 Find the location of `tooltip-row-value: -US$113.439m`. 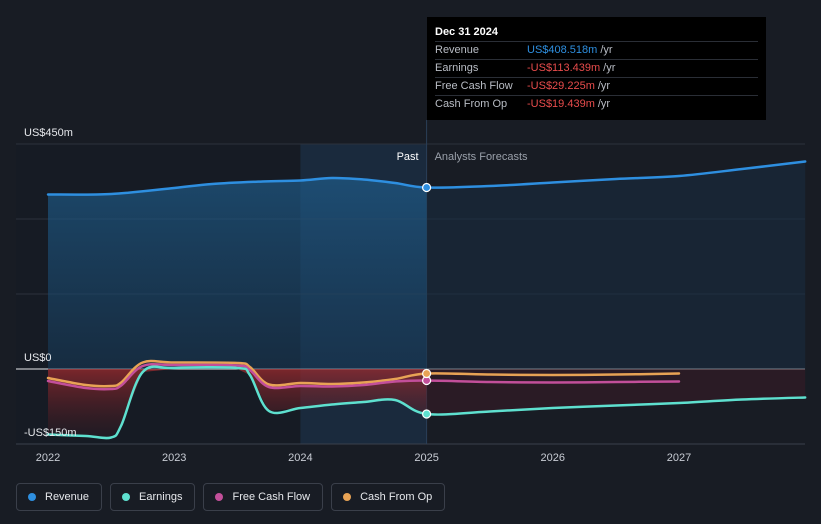

tooltip-row-value: -US$113.439m is located at coordinates (564, 68).